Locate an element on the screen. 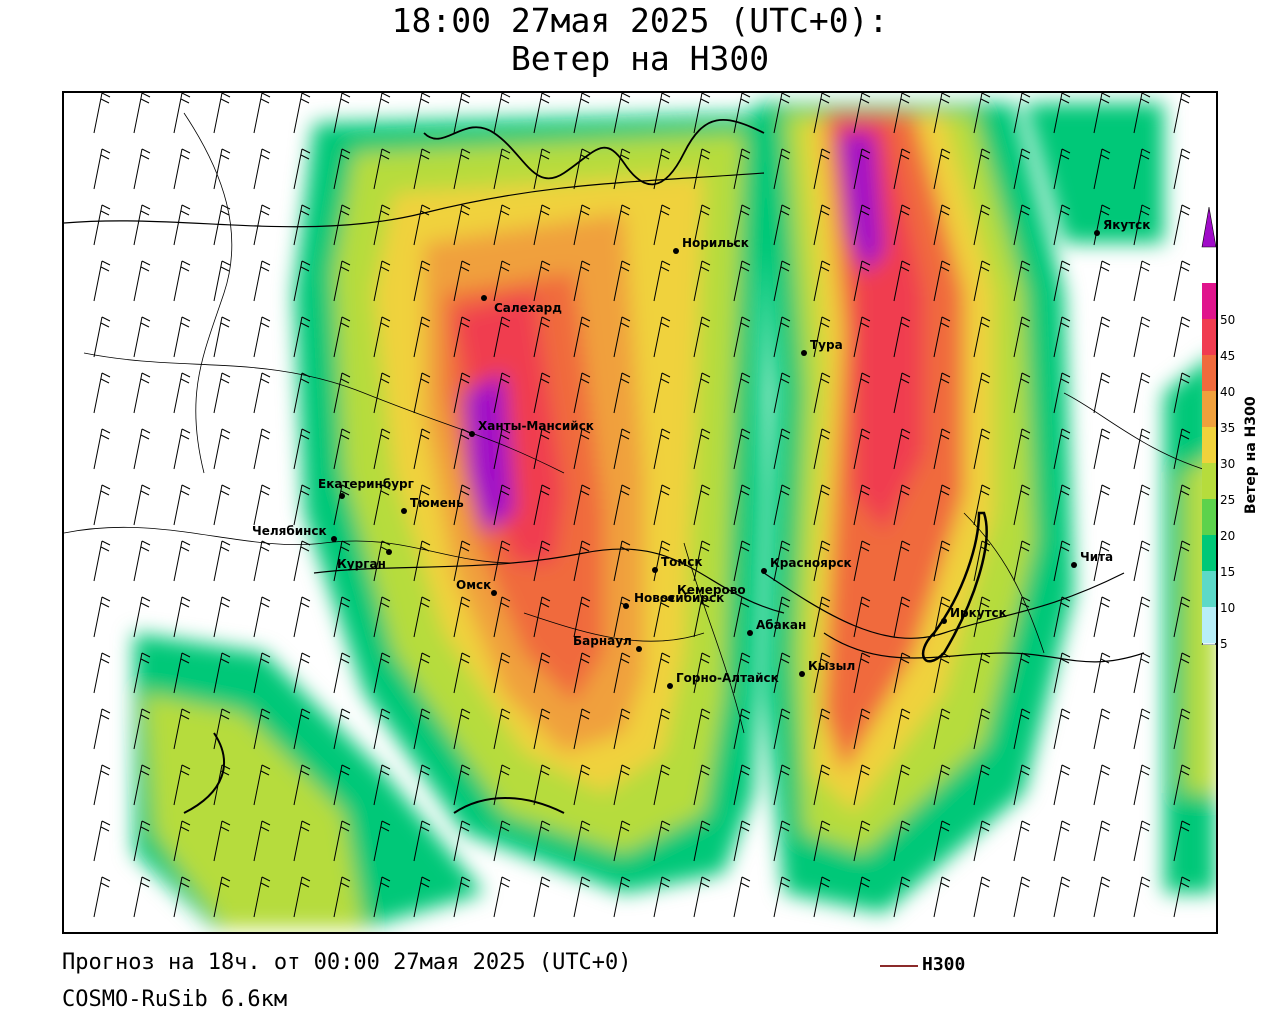 This screenshot has height=1024, width=1280. city-label: Омск is located at coordinates (473, 585).